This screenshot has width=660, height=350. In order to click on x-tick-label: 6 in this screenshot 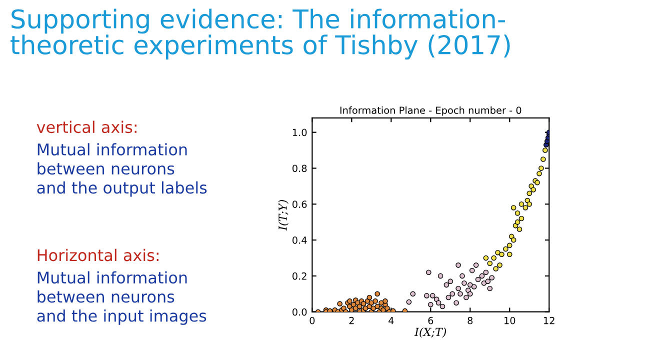, I will do `click(431, 320)`.